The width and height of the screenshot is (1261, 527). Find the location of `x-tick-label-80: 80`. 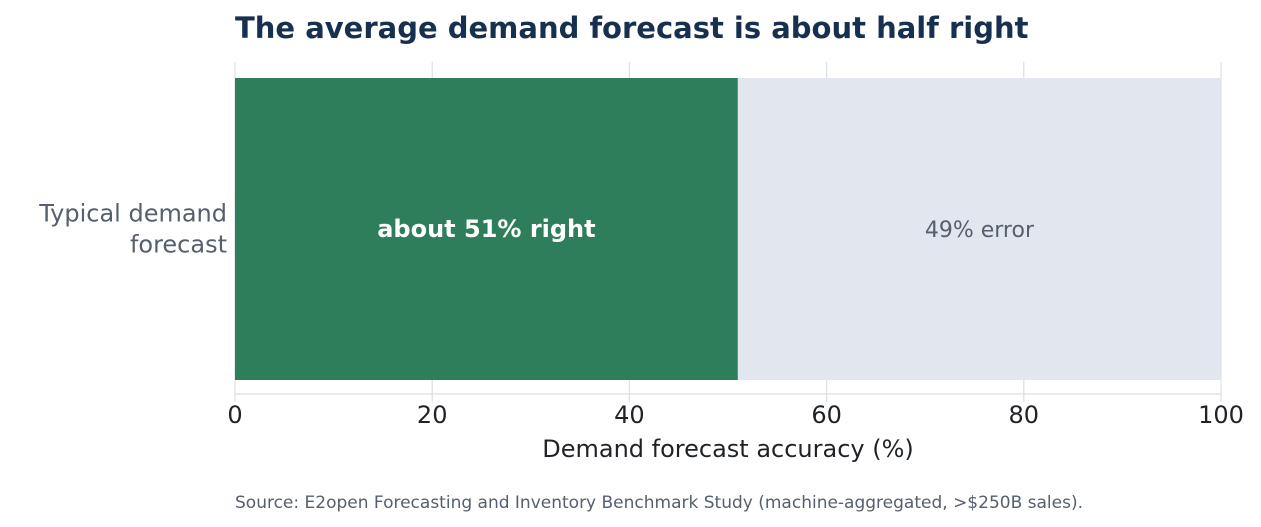

x-tick-label-80: 80 is located at coordinates (1024, 415).